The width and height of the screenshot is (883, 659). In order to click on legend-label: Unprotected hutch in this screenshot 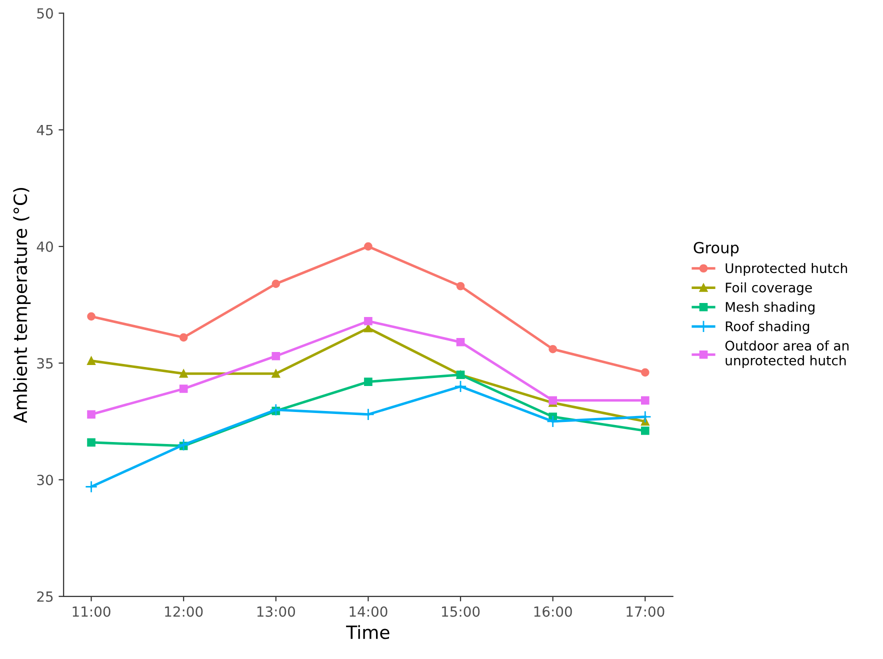, I will do `click(787, 269)`.